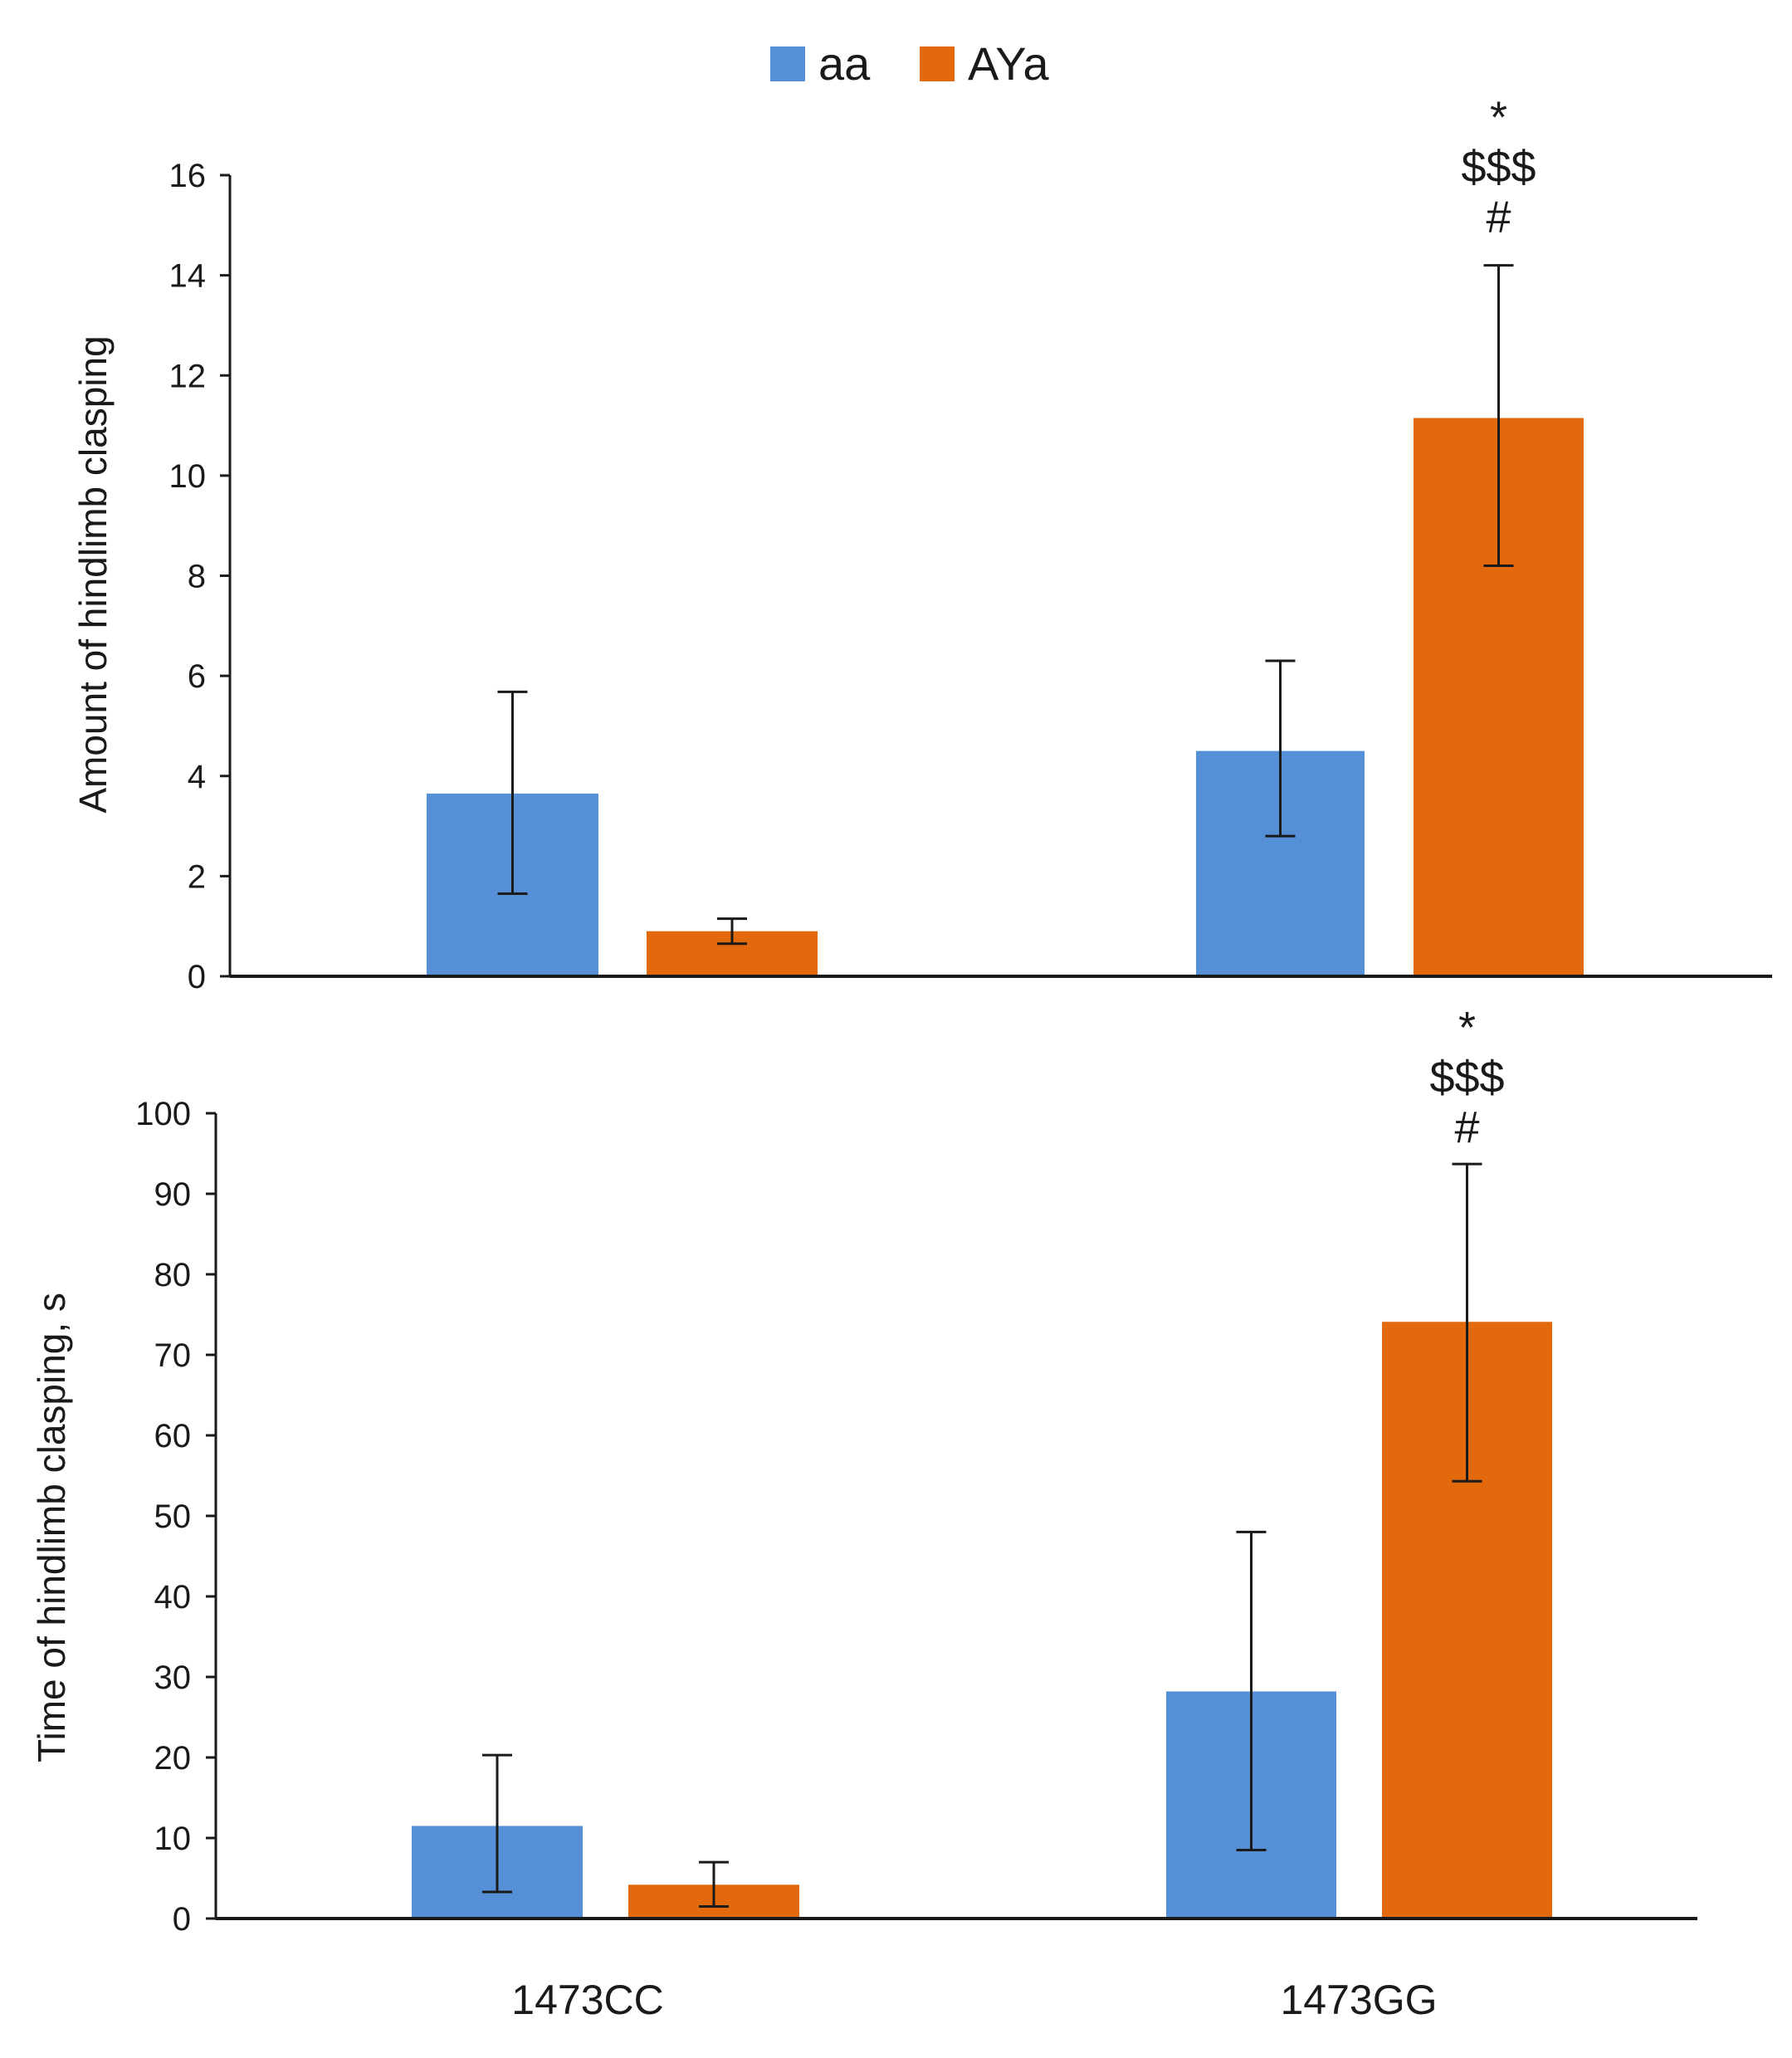 The height and width of the screenshot is (2058, 1792). I want to click on y-tick-label-50: 50, so click(173, 1516).